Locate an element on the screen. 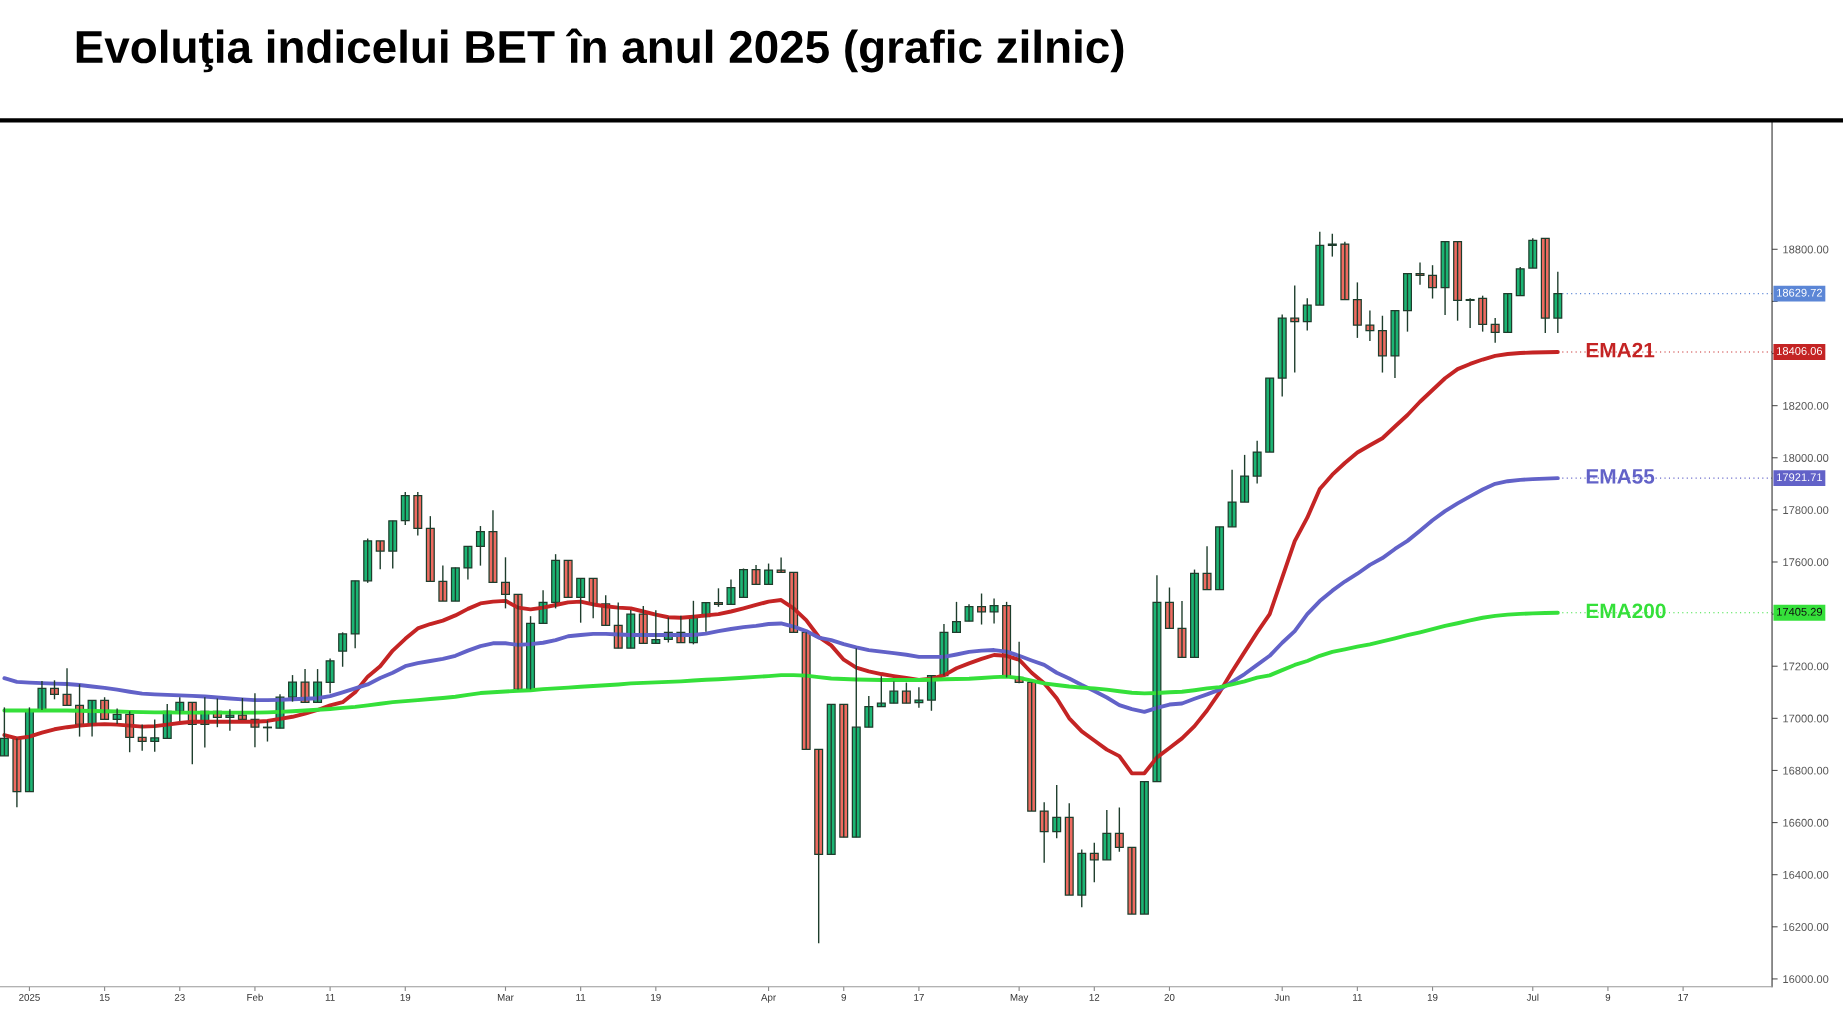  y-tick-label: 17600.00 is located at coordinates (1806, 562).